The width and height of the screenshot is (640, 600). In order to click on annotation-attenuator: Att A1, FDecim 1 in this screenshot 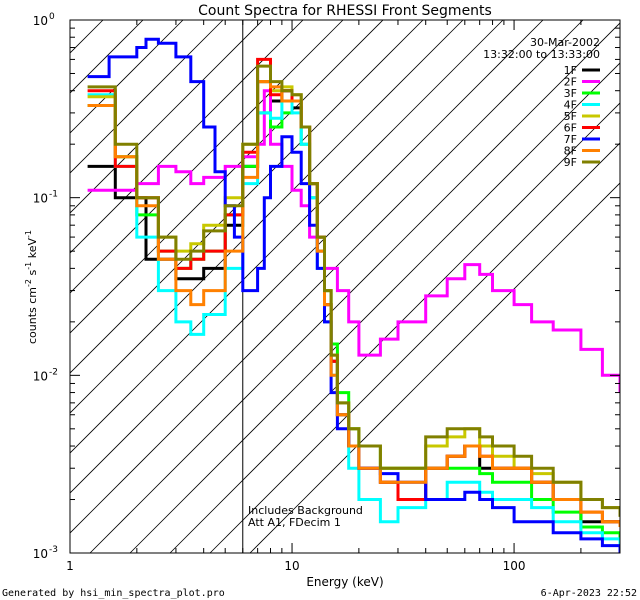, I will do `click(294, 522)`.